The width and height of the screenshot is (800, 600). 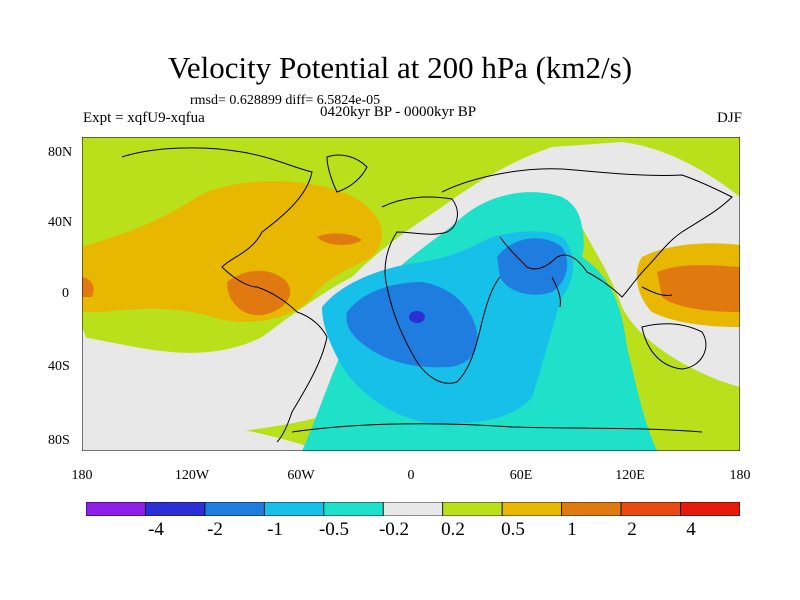 What do you see at coordinates (521, 475) in the screenshot?
I see `x-tick-60E: 60E` at bounding box center [521, 475].